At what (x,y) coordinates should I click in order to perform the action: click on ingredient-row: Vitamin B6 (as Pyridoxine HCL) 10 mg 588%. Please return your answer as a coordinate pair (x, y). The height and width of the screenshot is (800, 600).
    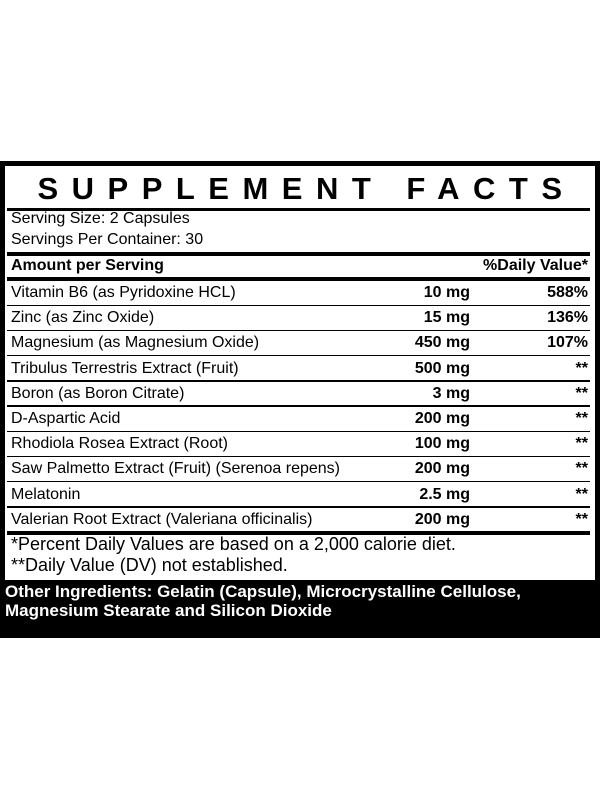
    Looking at the image, I should click on (298, 292).